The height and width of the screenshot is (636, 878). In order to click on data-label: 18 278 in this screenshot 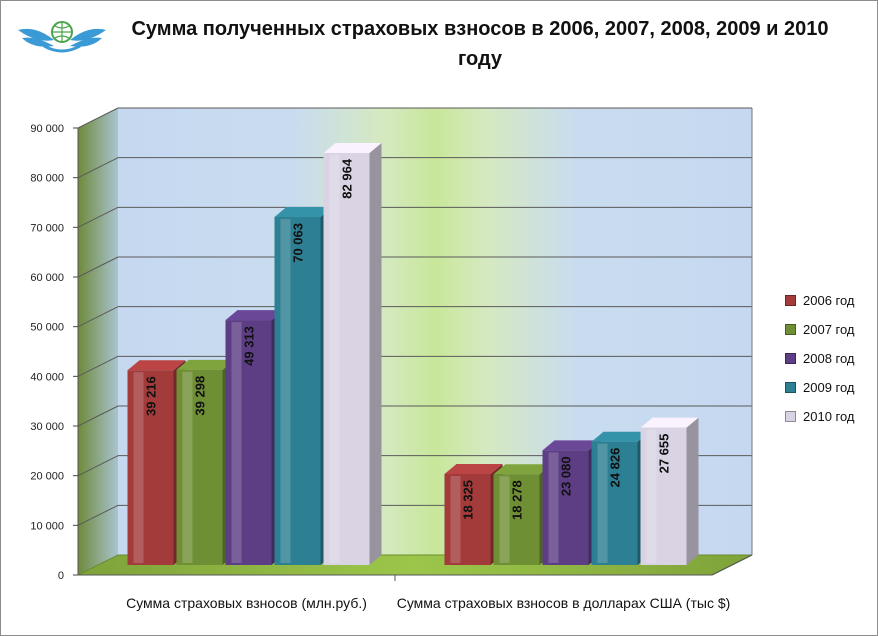, I will do `click(517, 500)`.